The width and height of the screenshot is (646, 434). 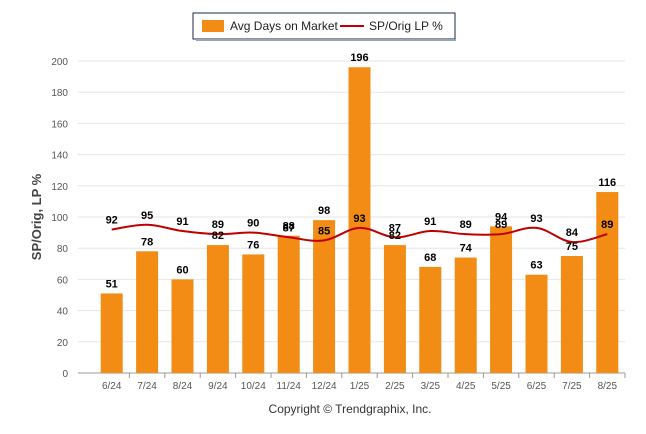 I want to click on x-tick-label: 4/25, so click(x=466, y=386).